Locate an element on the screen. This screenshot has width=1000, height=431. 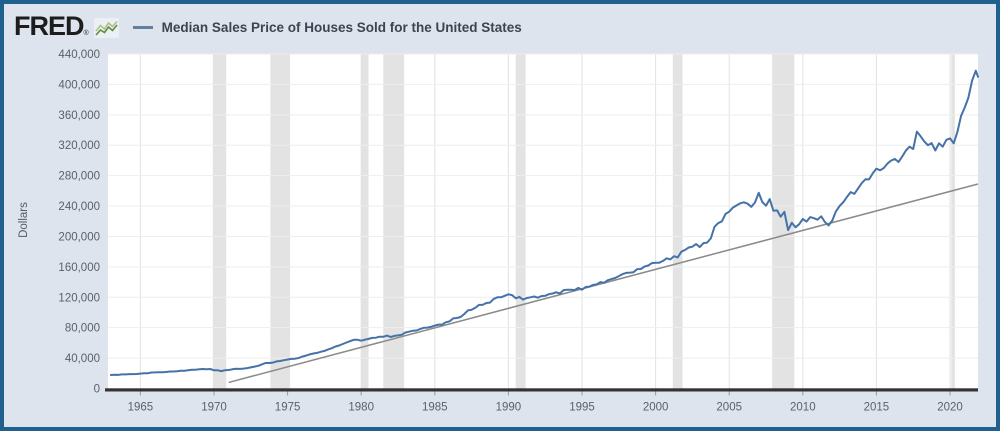
x-axis-line is located at coordinates (541, 390).